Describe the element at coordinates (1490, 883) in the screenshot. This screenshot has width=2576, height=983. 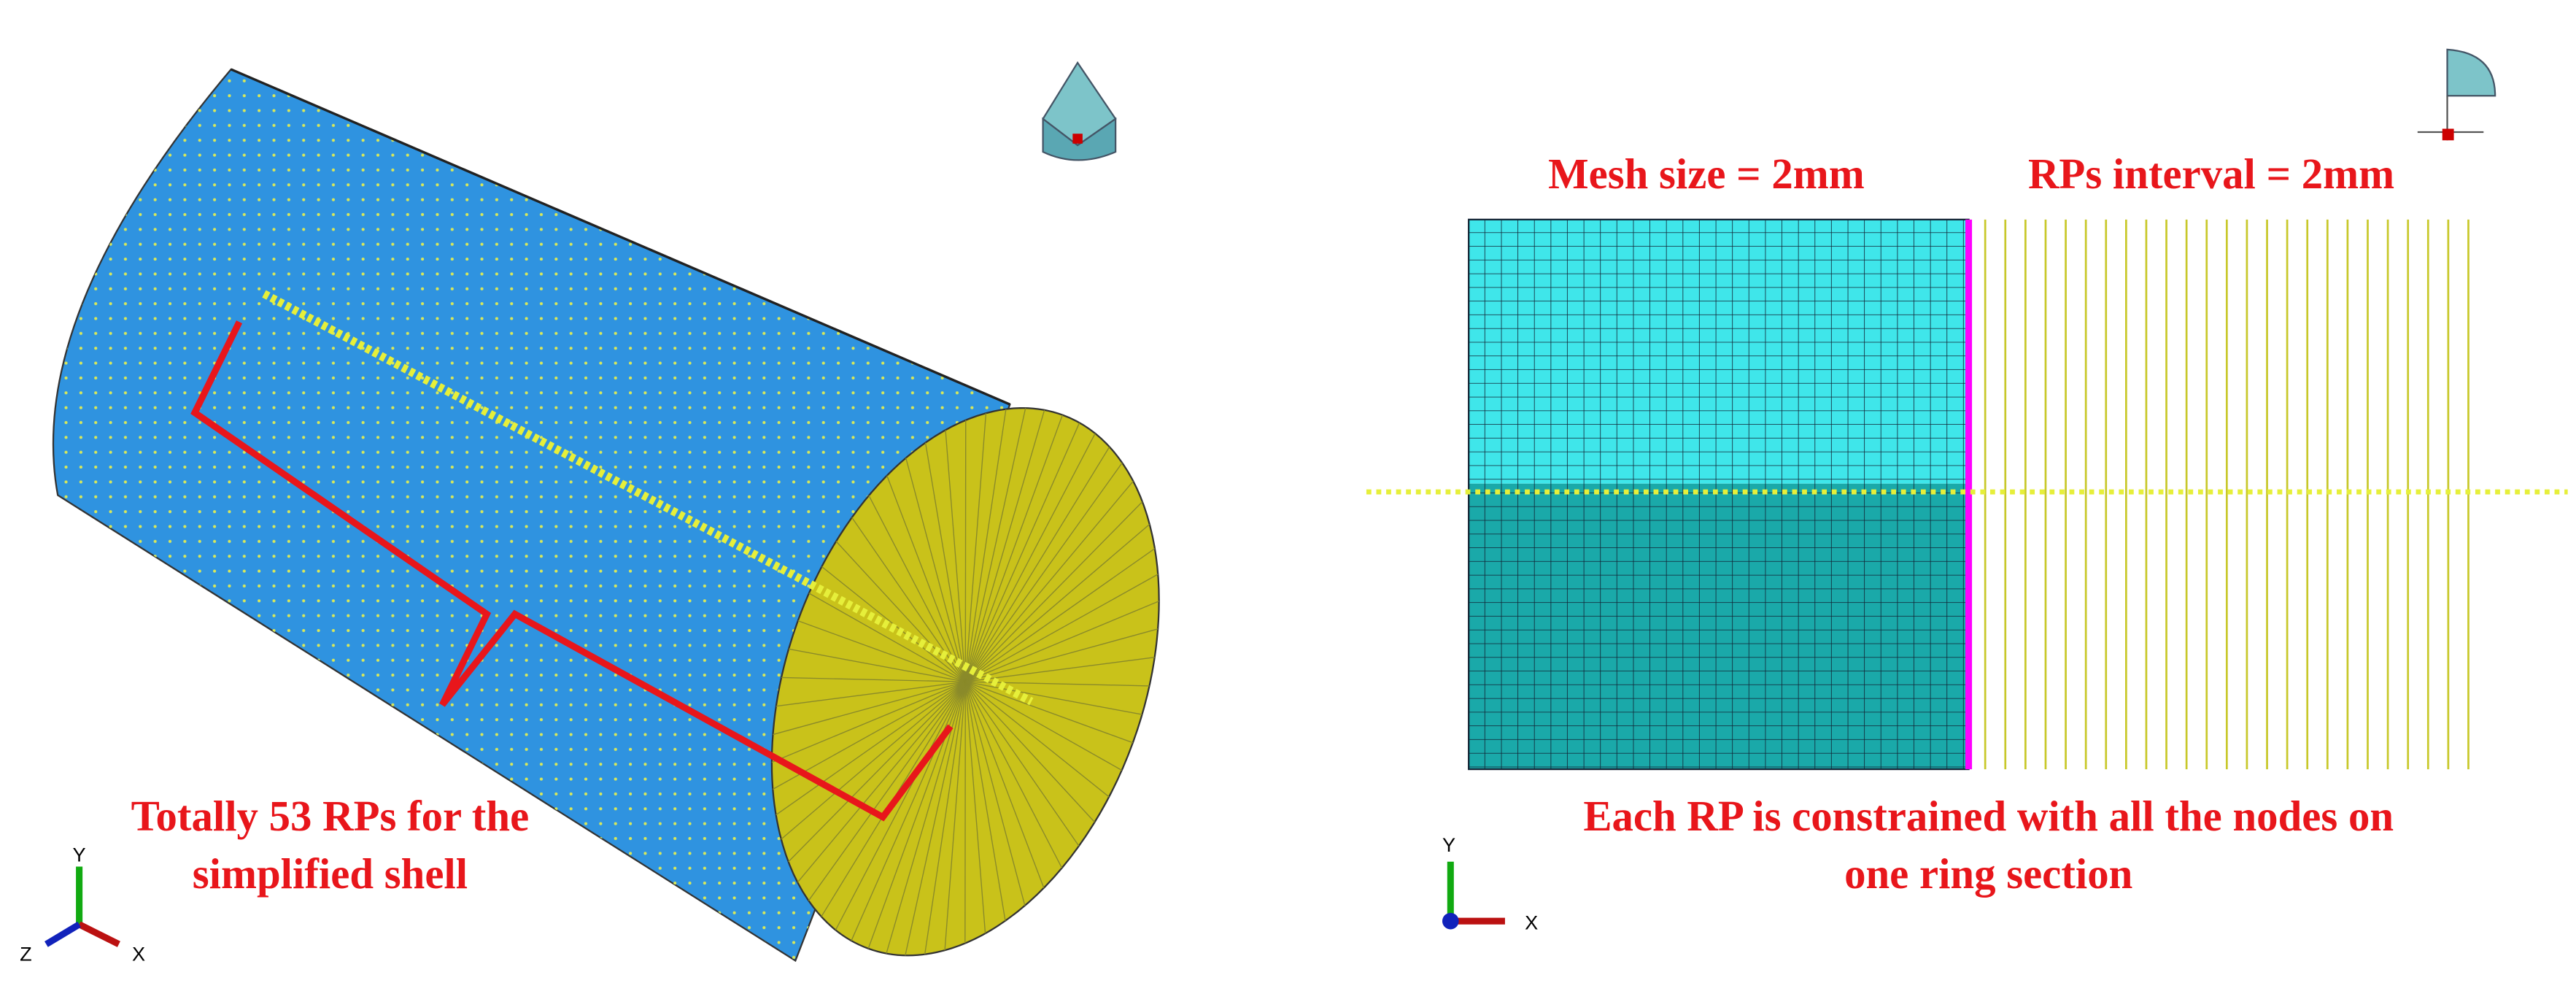
I see `axis-triad: Y X` at that location.